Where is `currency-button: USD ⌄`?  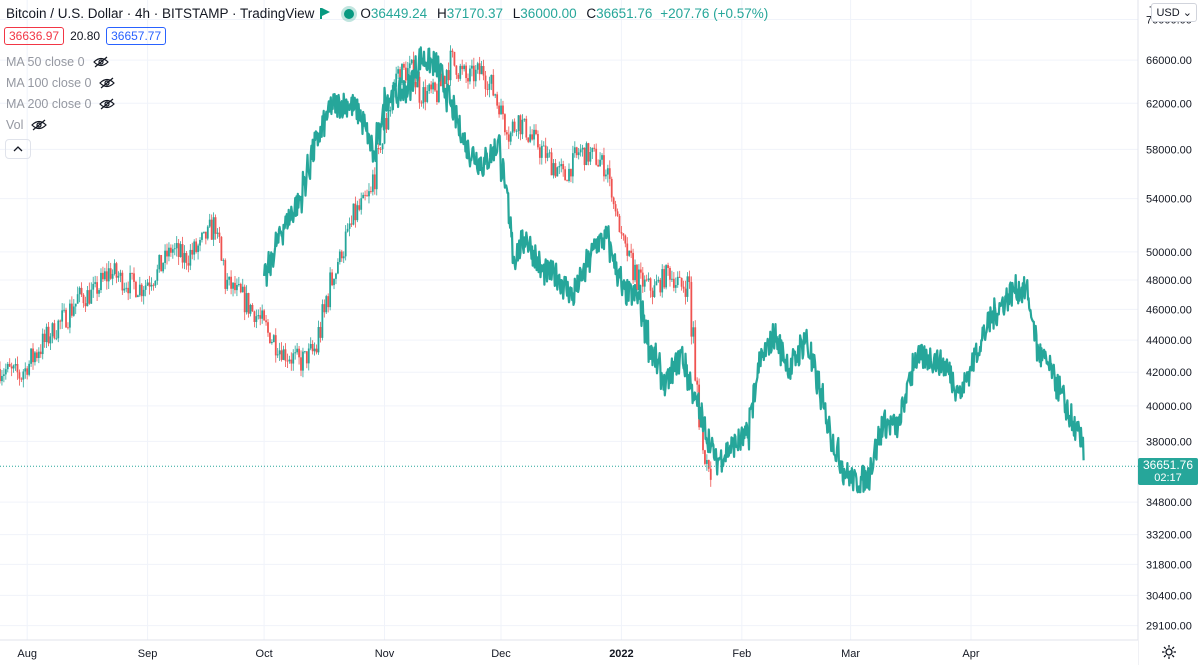
currency-button: USD ⌄ is located at coordinates (1174, 12).